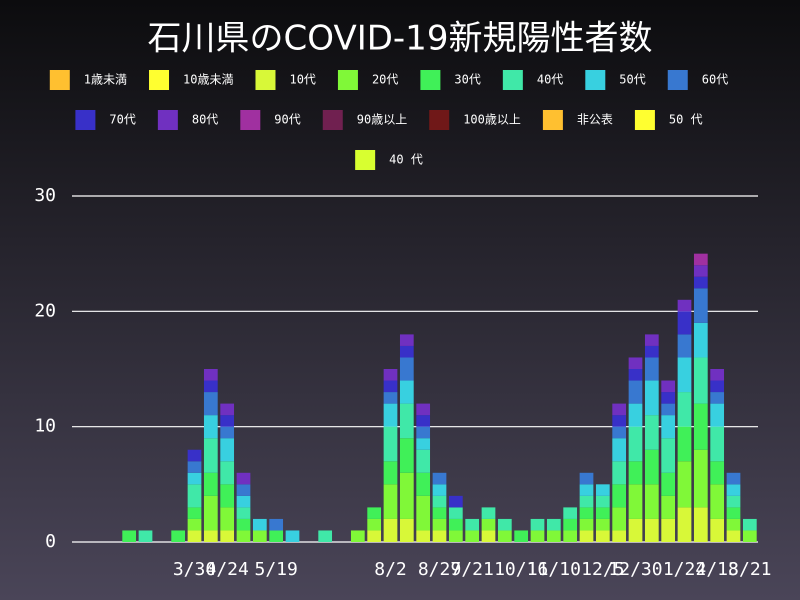  Describe the element at coordinates (492, 120) in the screenshot. I see `legend-label: 100歳以上` at that location.